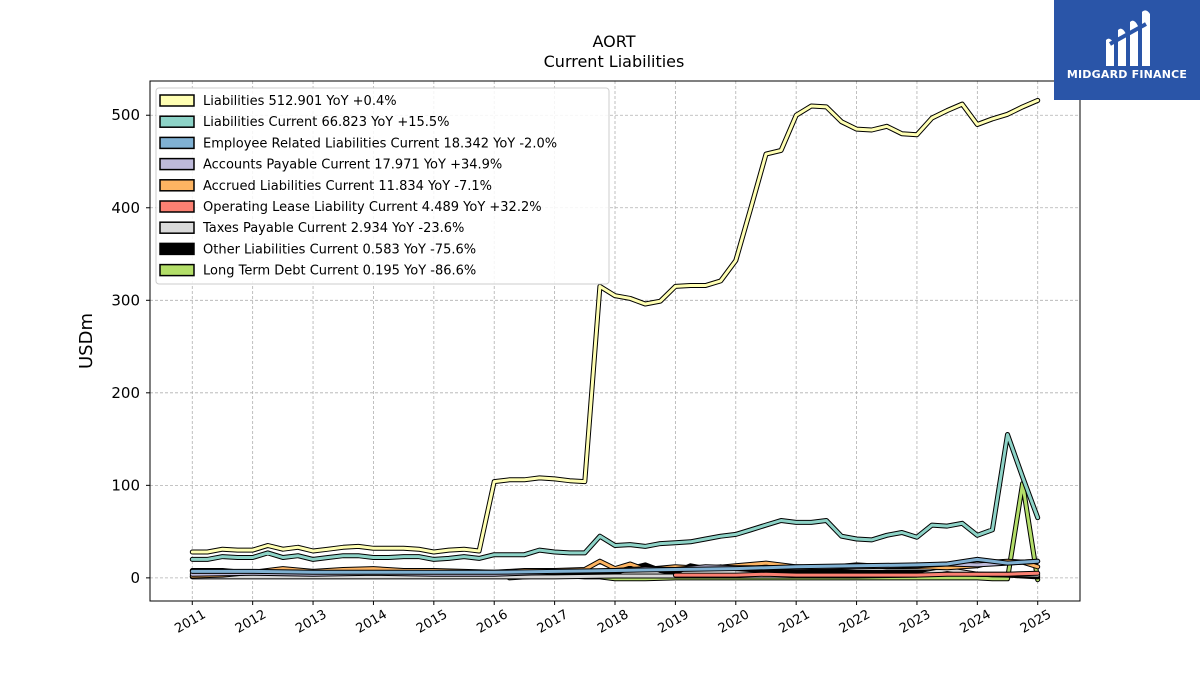  Describe the element at coordinates (734, 622) in the screenshot. I see `x-tick-label: 2020` at that location.